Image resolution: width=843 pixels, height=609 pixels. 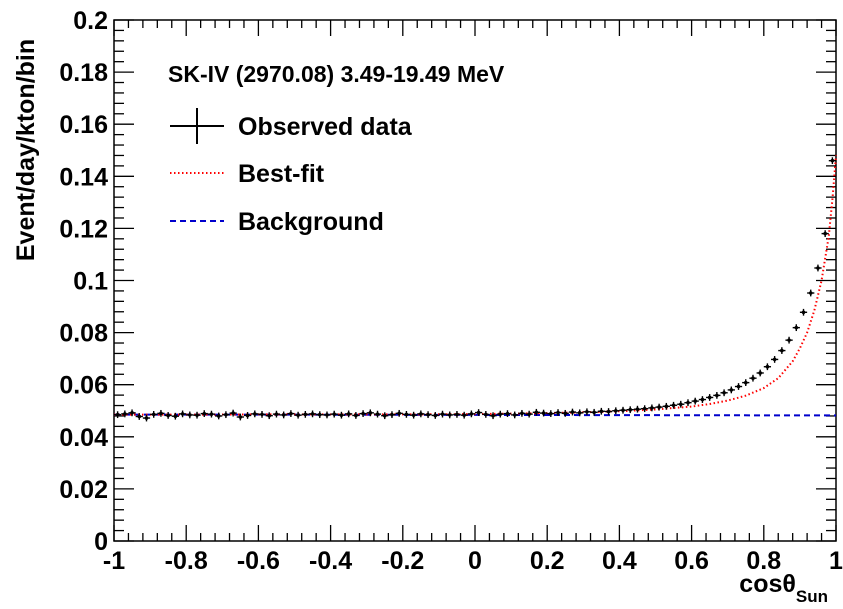 I want to click on y-tick-label: 0, so click(x=101, y=542).